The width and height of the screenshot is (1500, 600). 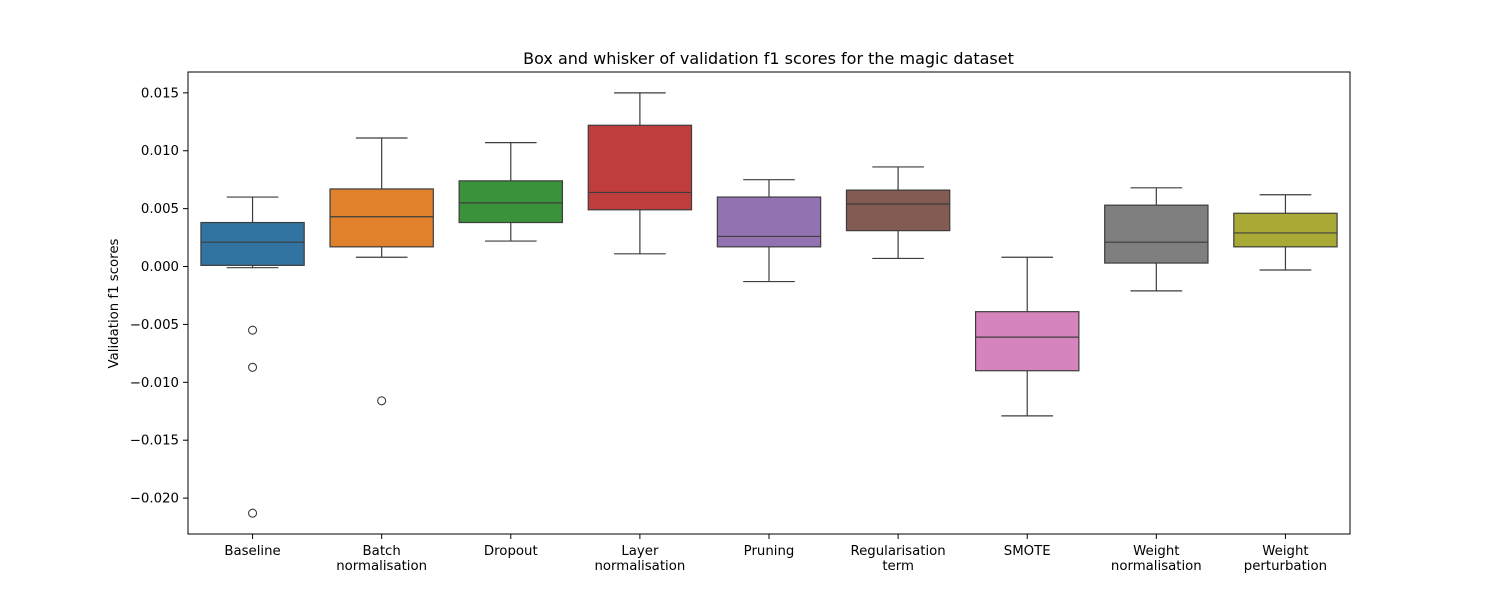 I want to click on y-tick-label: 0.015, so click(x=160, y=93).